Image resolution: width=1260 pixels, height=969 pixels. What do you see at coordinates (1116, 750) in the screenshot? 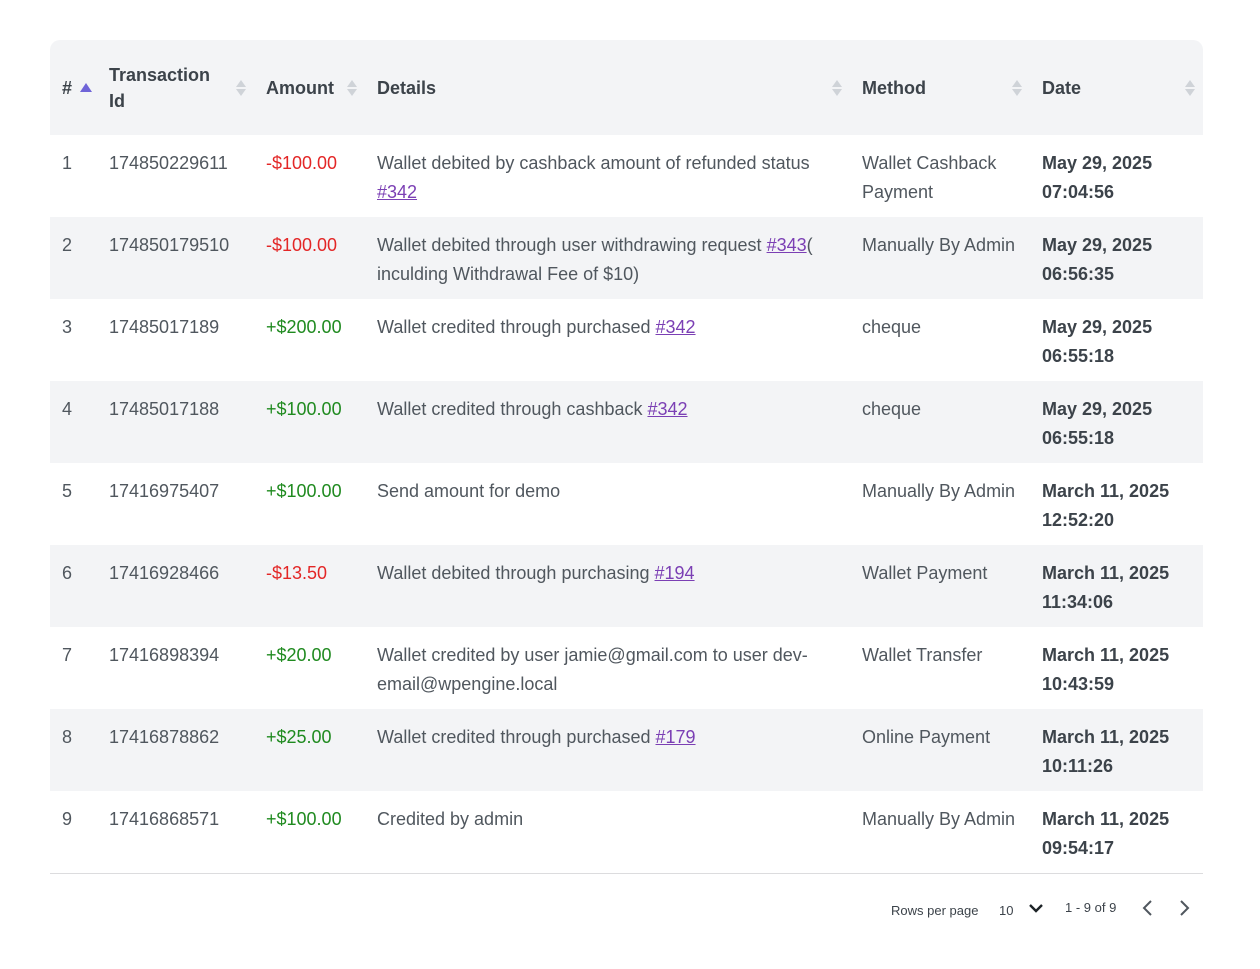
I see `date: March 11, 2025 10:11:26` at bounding box center [1116, 750].